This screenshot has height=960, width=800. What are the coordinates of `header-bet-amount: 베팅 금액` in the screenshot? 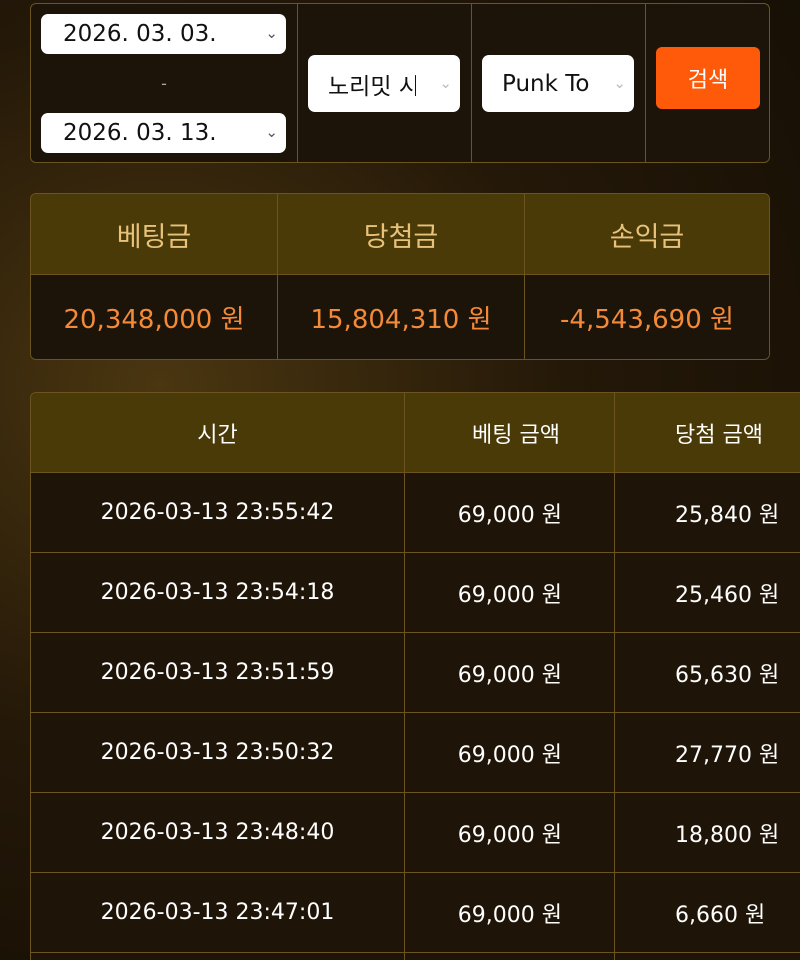 It's located at (510, 432).